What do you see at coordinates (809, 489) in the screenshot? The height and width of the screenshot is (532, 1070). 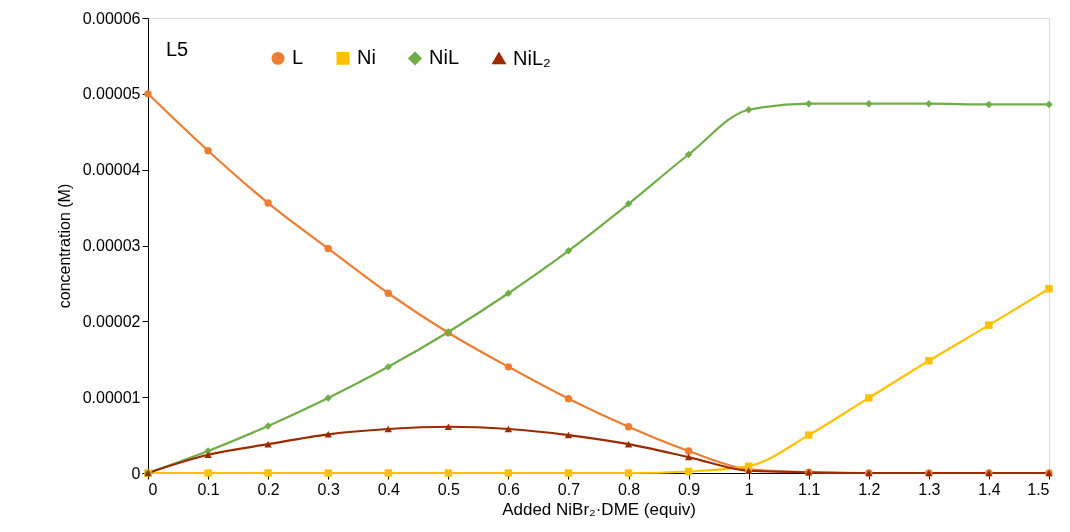 I see `x-tick-label: 1.1` at bounding box center [809, 489].